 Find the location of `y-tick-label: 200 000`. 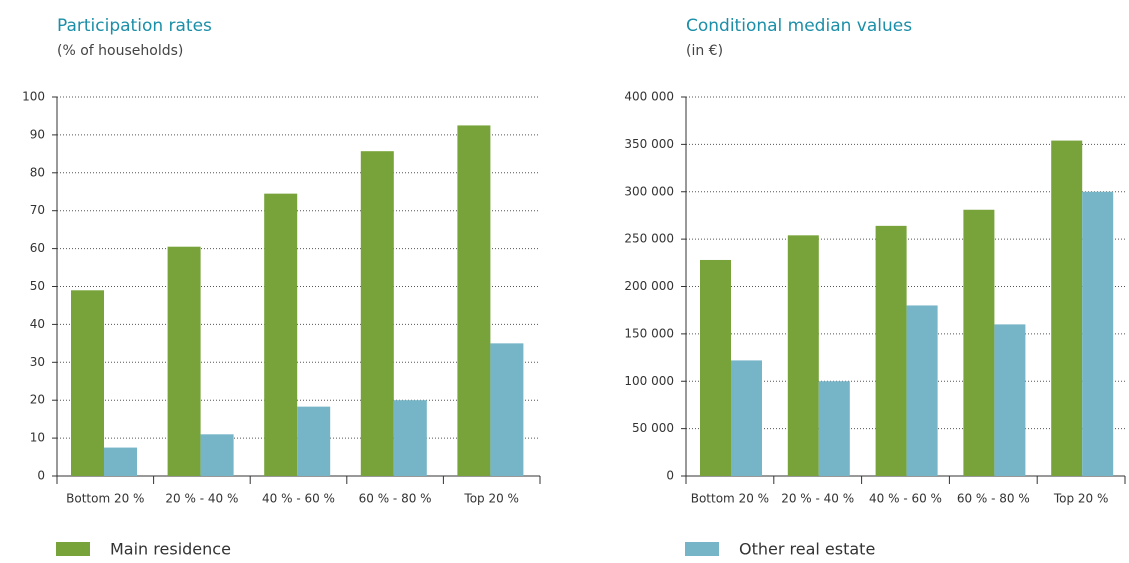

y-tick-label: 200 000 is located at coordinates (649, 286).